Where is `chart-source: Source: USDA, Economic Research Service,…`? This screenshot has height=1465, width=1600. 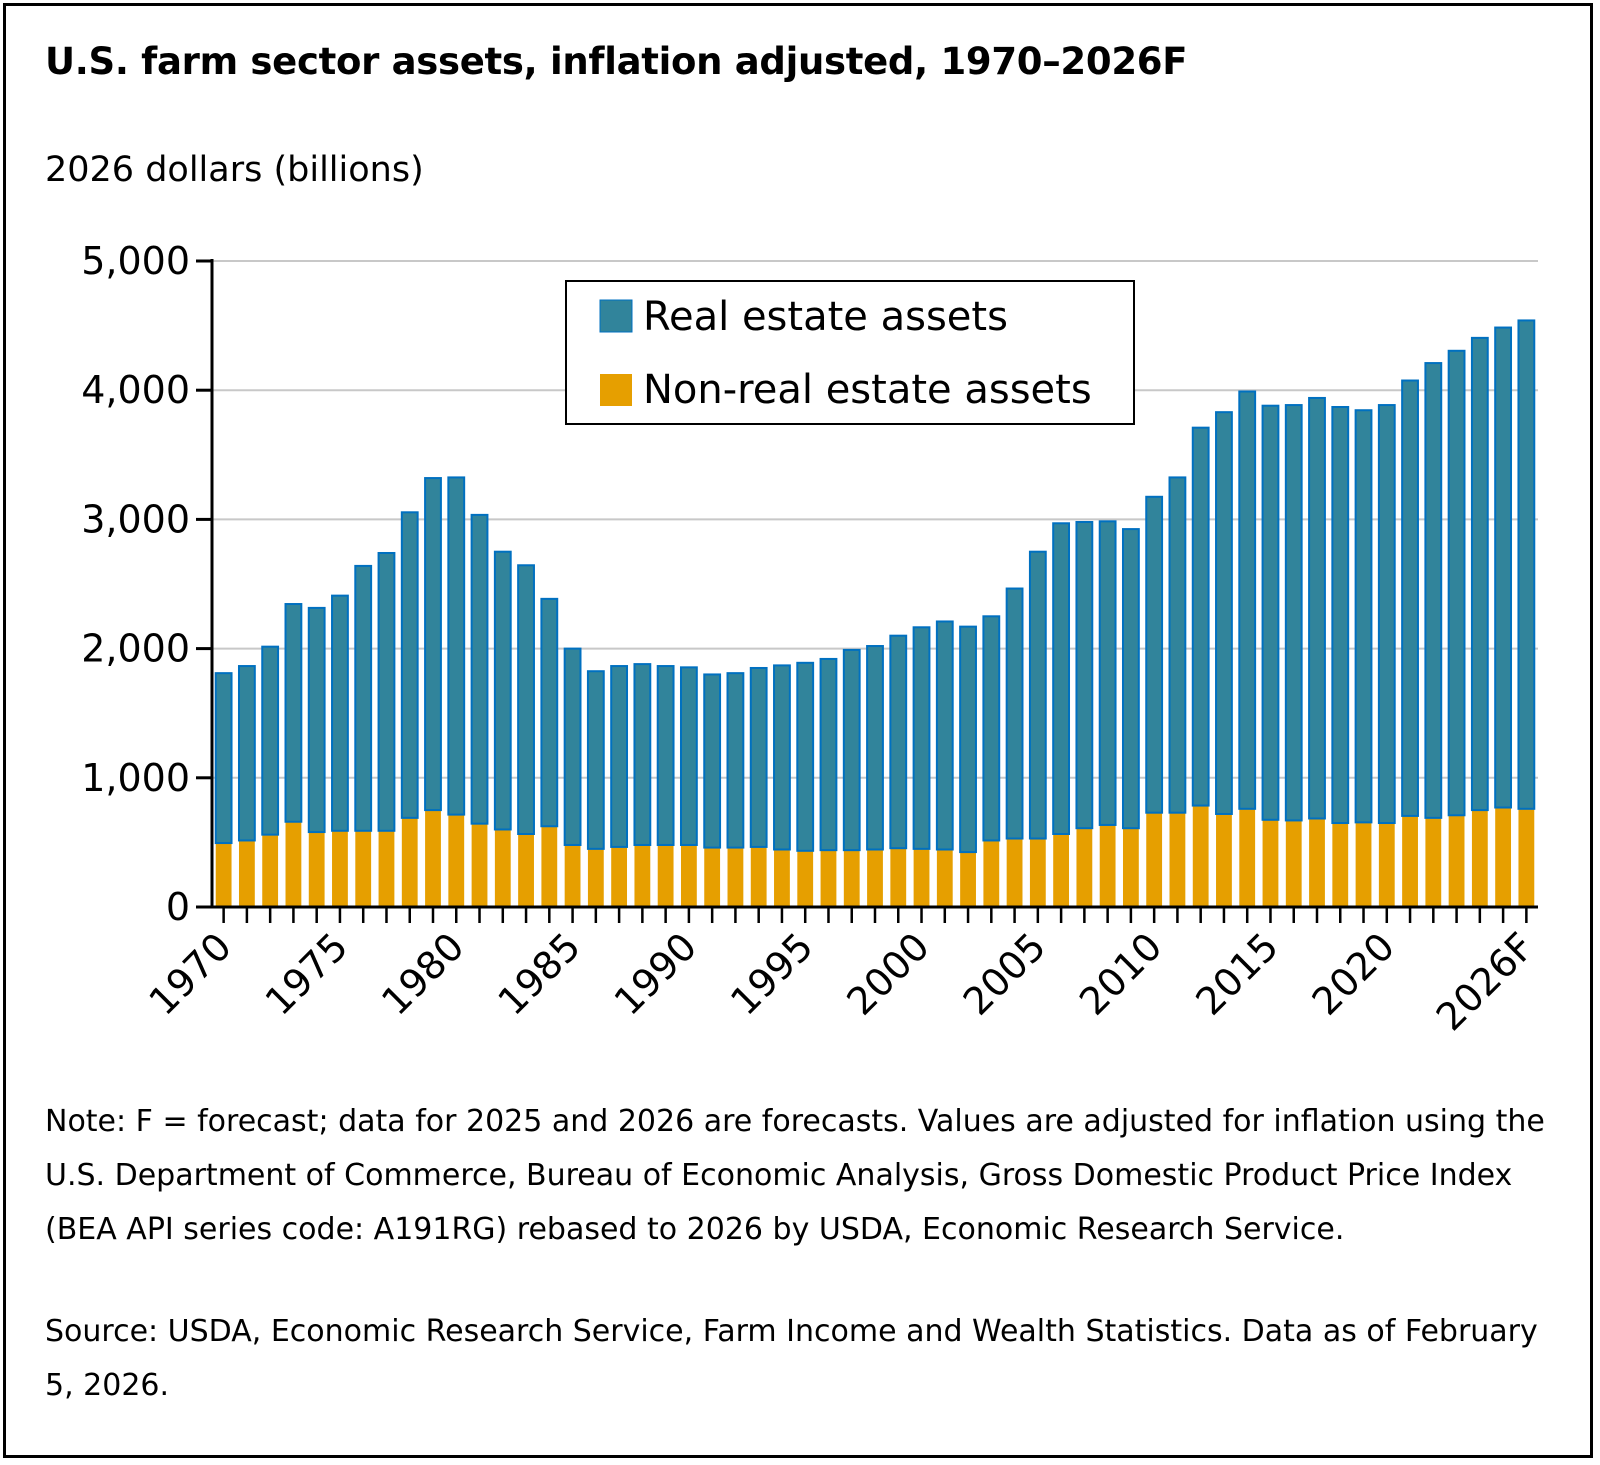
chart-source: Source: USDA, Economic Research Service,… is located at coordinates (791, 1358).